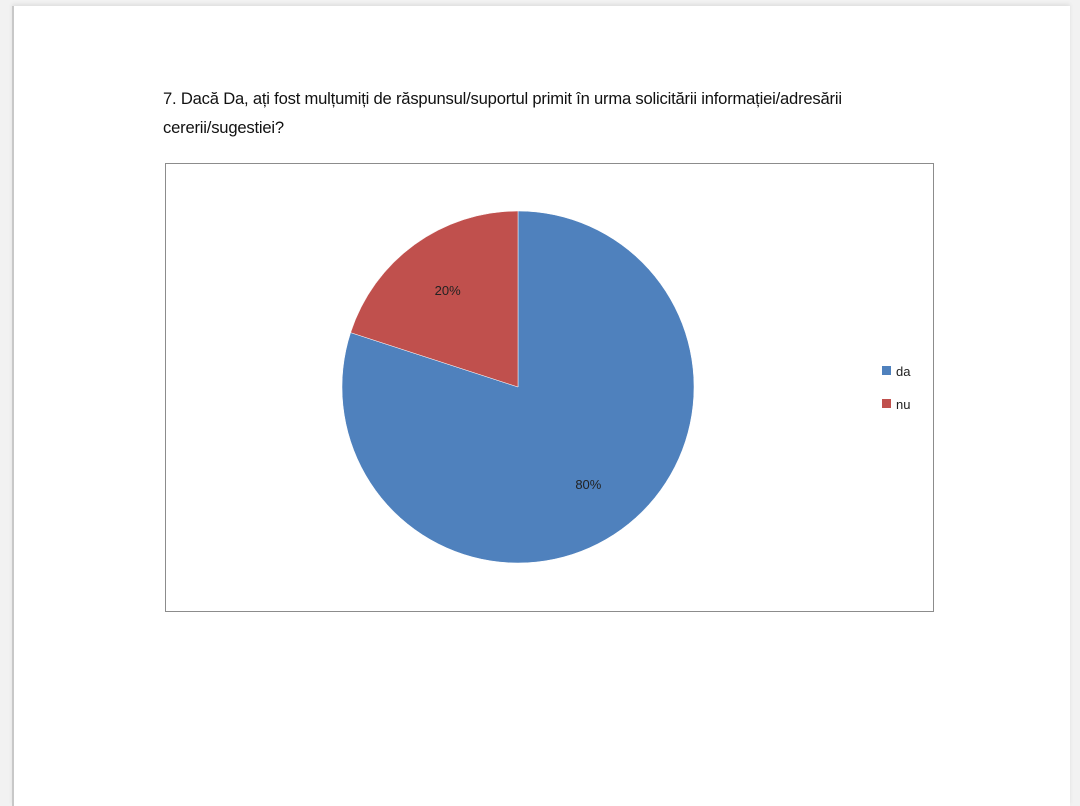 This screenshot has width=1080, height=806. I want to click on legend-label-da: da, so click(903, 371).